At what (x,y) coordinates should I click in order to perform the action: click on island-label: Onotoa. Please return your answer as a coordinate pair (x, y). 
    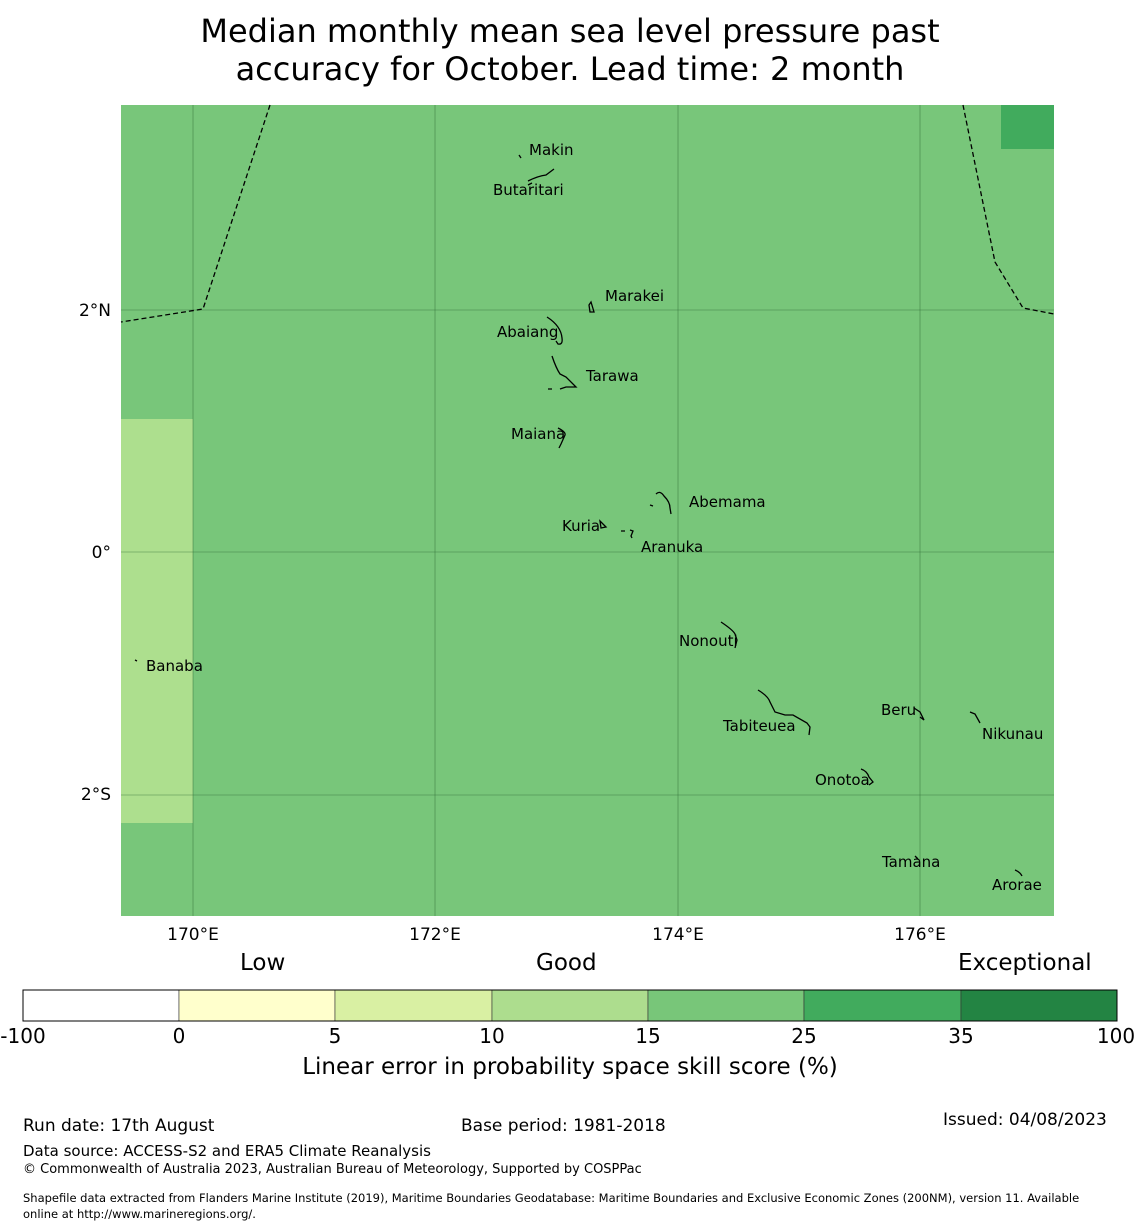
    Looking at the image, I should click on (842, 780).